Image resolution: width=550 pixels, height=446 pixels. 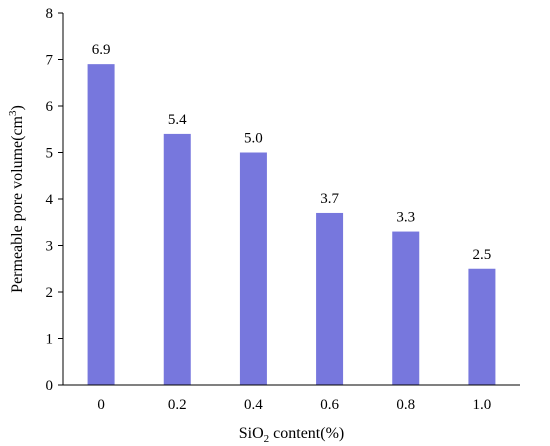 What do you see at coordinates (17, 203) in the screenshot?
I see `y-axis-title-text: Permeable pore volume(cm` at bounding box center [17, 203].